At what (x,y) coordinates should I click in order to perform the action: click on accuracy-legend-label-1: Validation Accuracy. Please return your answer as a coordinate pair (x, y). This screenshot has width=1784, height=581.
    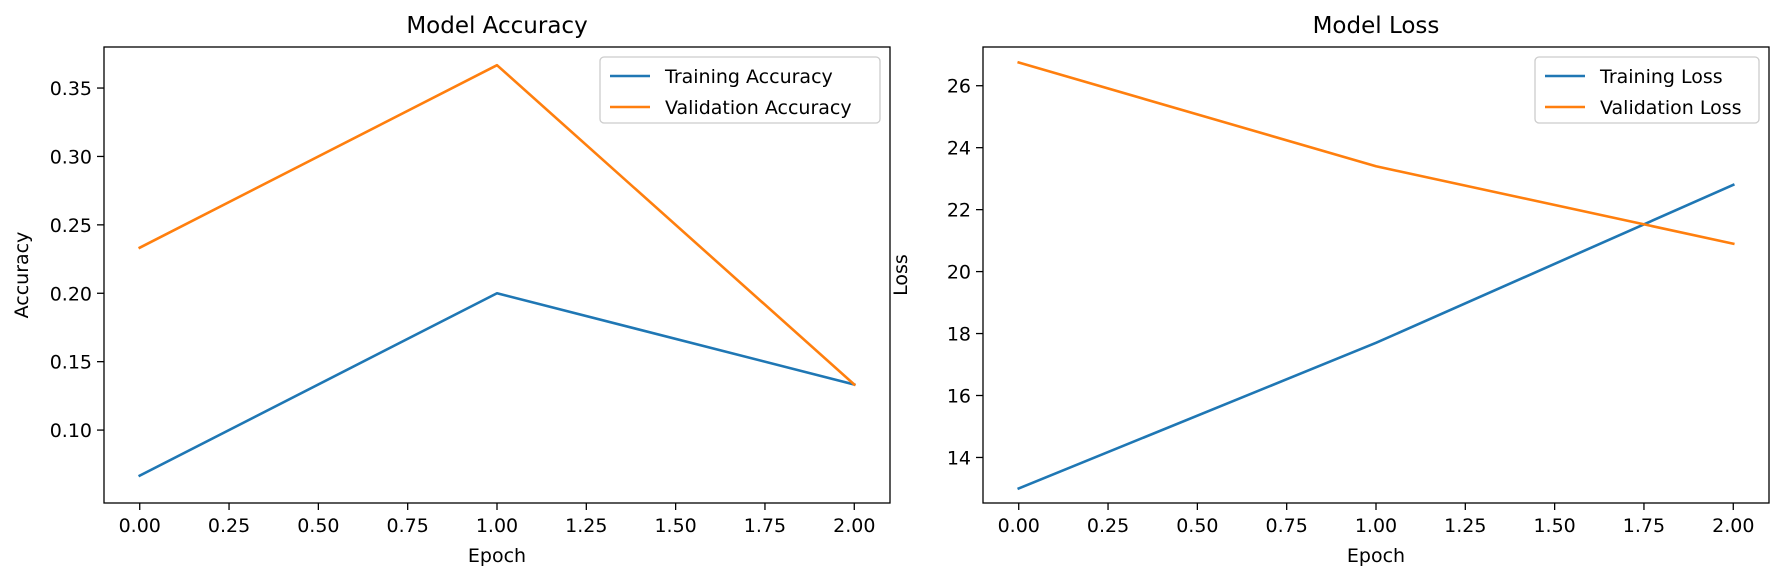
    Looking at the image, I should click on (758, 108).